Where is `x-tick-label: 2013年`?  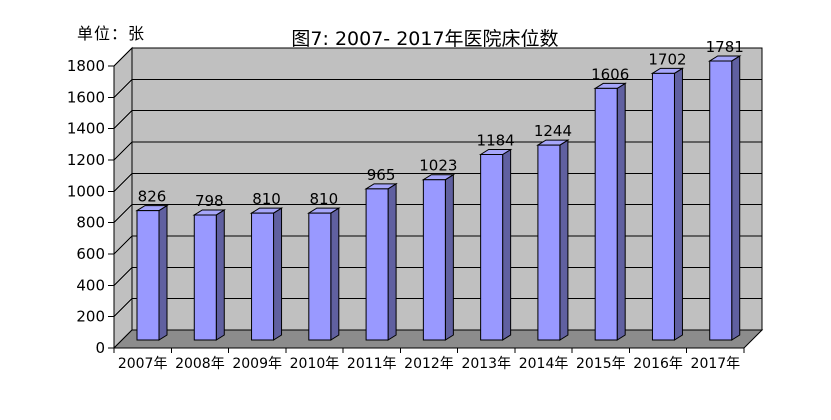
x-tick-label: 2013年 is located at coordinates (486, 364).